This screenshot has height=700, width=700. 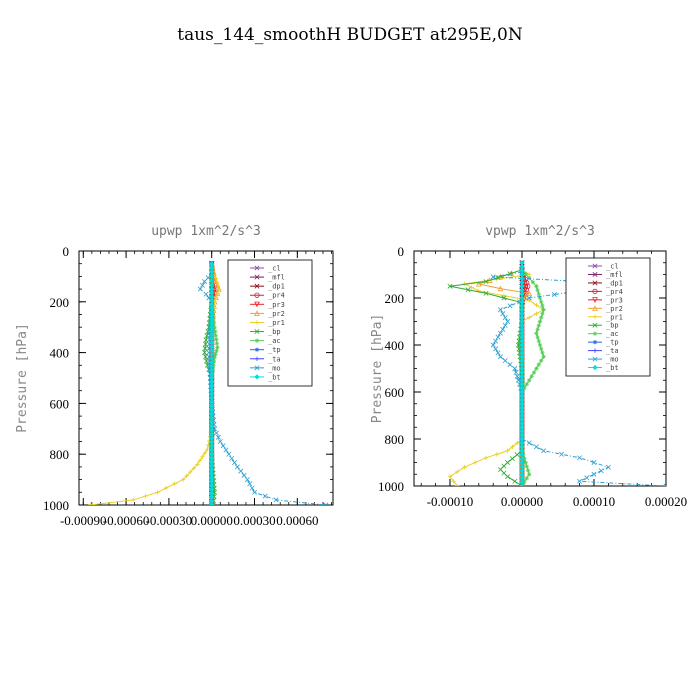 I want to click on x-tick-label: 0.00060, so click(x=297, y=520).